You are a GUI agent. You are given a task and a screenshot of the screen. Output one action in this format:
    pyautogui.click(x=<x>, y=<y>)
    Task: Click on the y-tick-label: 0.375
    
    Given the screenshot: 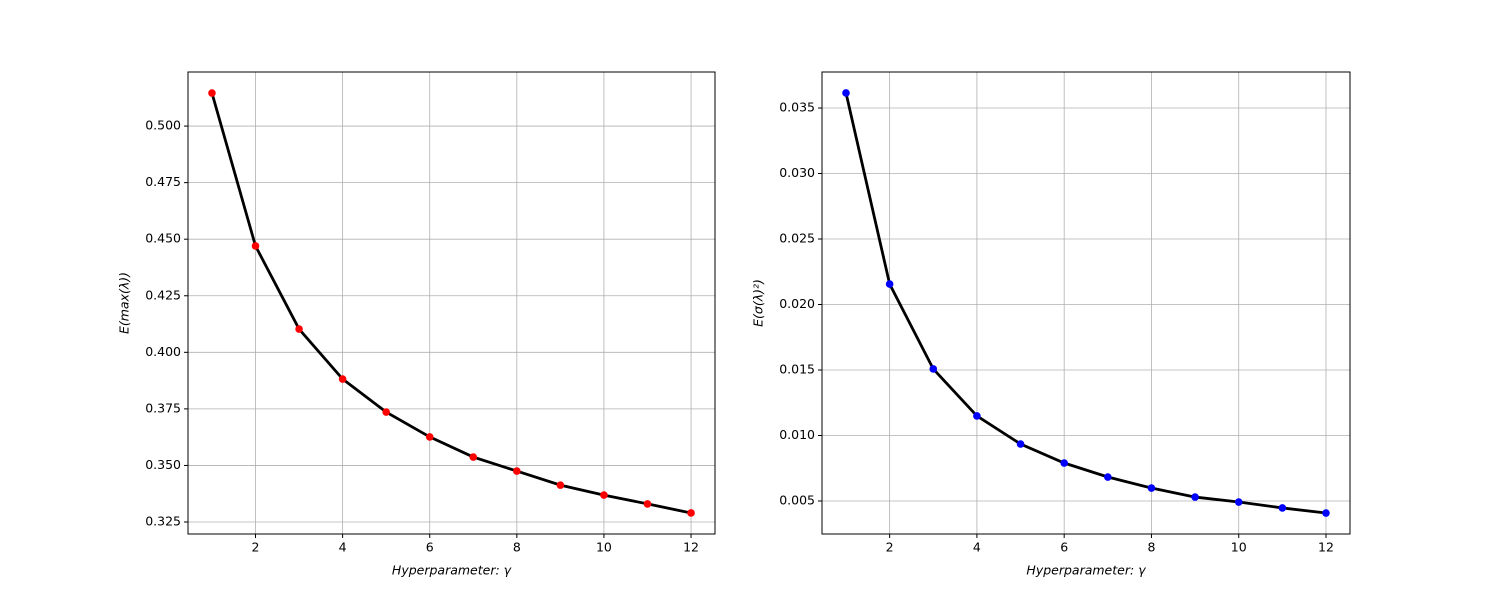 What is the action you would take?
    pyautogui.click(x=163, y=407)
    